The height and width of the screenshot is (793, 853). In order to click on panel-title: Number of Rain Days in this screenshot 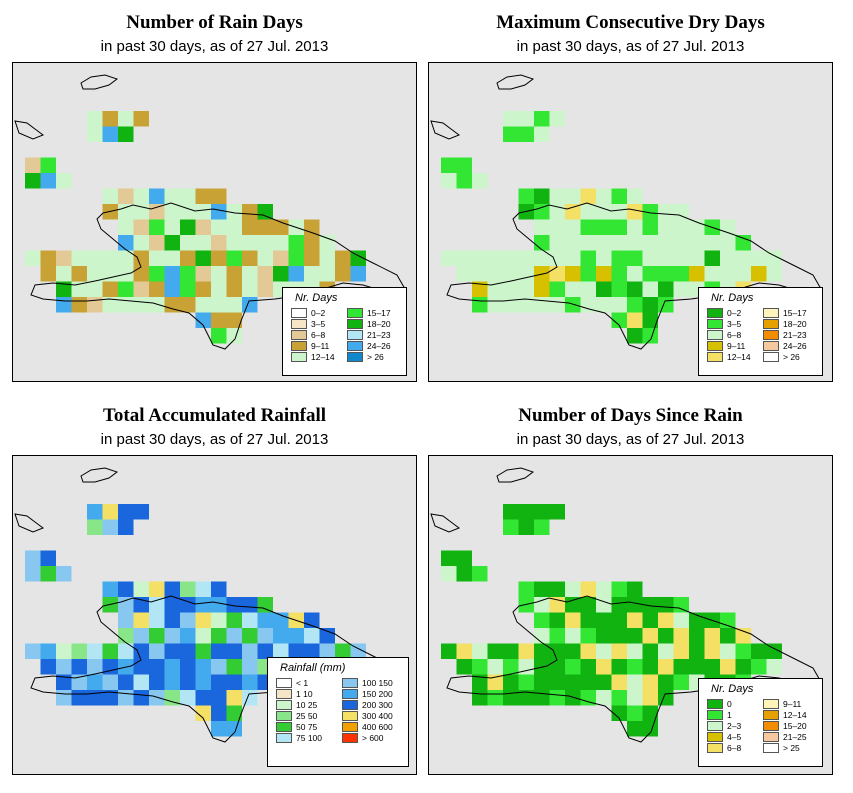, I will do `click(214, 22)`.